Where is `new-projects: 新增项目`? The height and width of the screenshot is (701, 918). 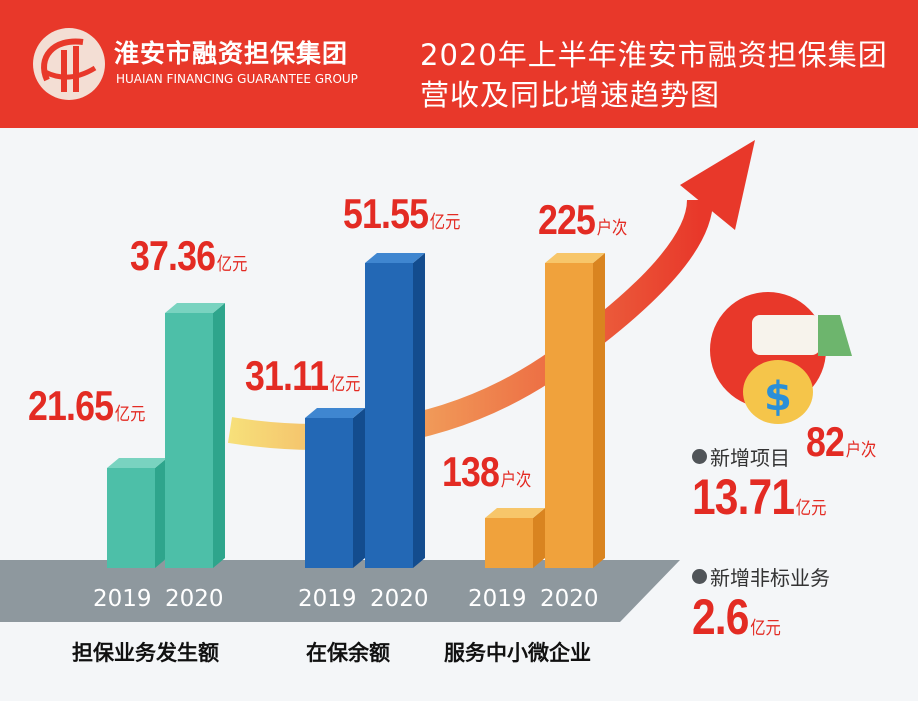
new-projects: 新增项目 is located at coordinates (741, 456).